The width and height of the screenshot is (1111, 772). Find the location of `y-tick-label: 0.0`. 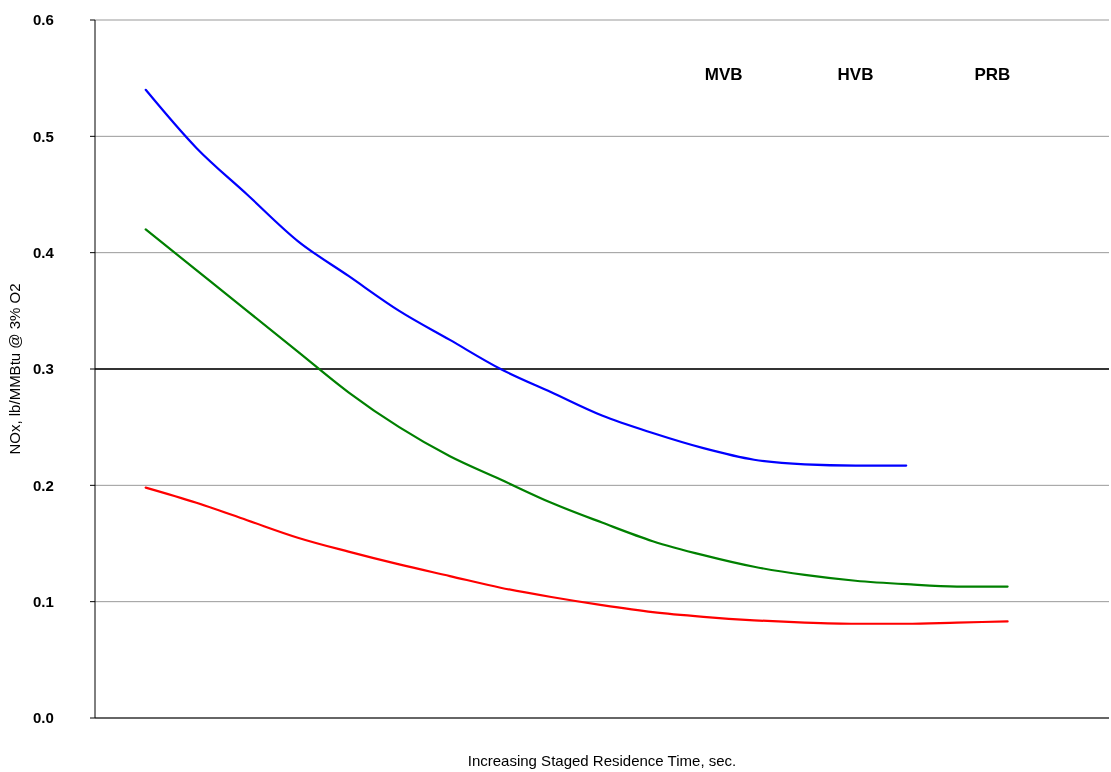

y-tick-label: 0.0 is located at coordinates (43, 718).